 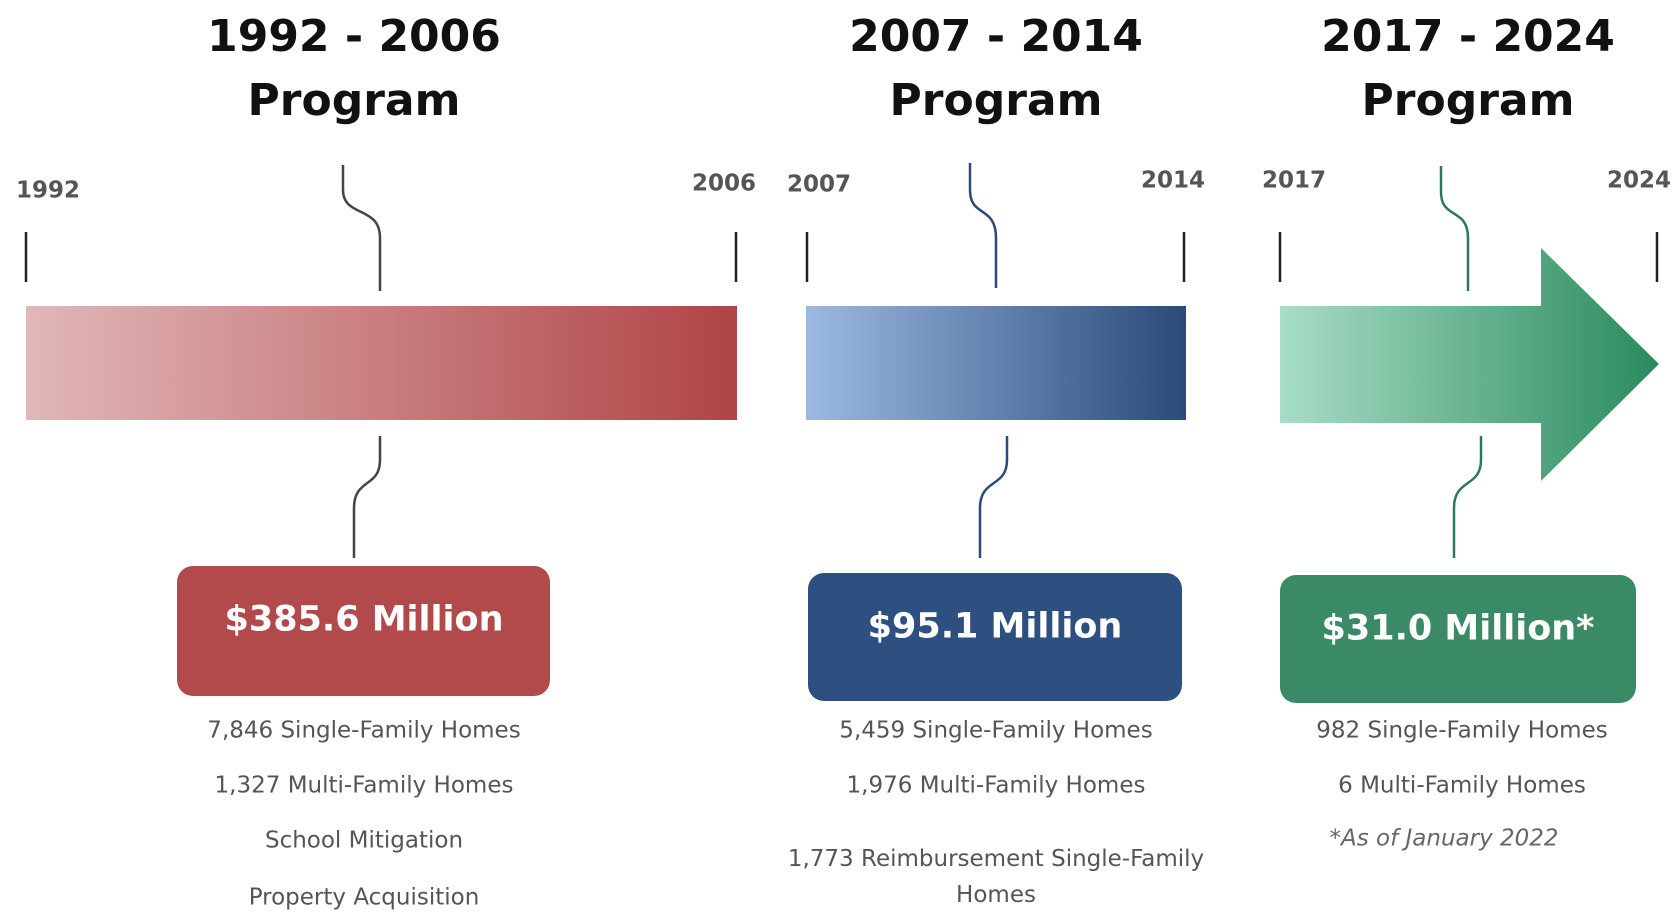 What do you see at coordinates (996, 877) in the screenshot?
I see `detail-line: 1,773 Reimbursement Single-Family Homes` at bounding box center [996, 877].